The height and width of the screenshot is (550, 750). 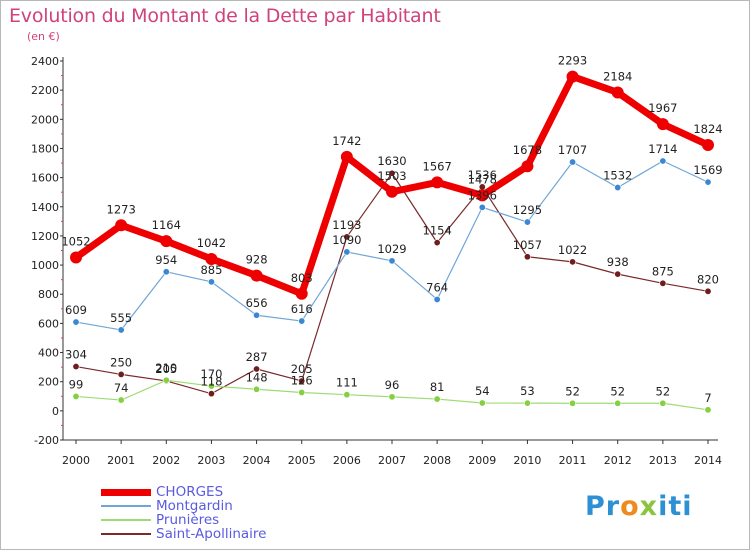 I want to click on data-label: 118, so click(x=211, y=382).